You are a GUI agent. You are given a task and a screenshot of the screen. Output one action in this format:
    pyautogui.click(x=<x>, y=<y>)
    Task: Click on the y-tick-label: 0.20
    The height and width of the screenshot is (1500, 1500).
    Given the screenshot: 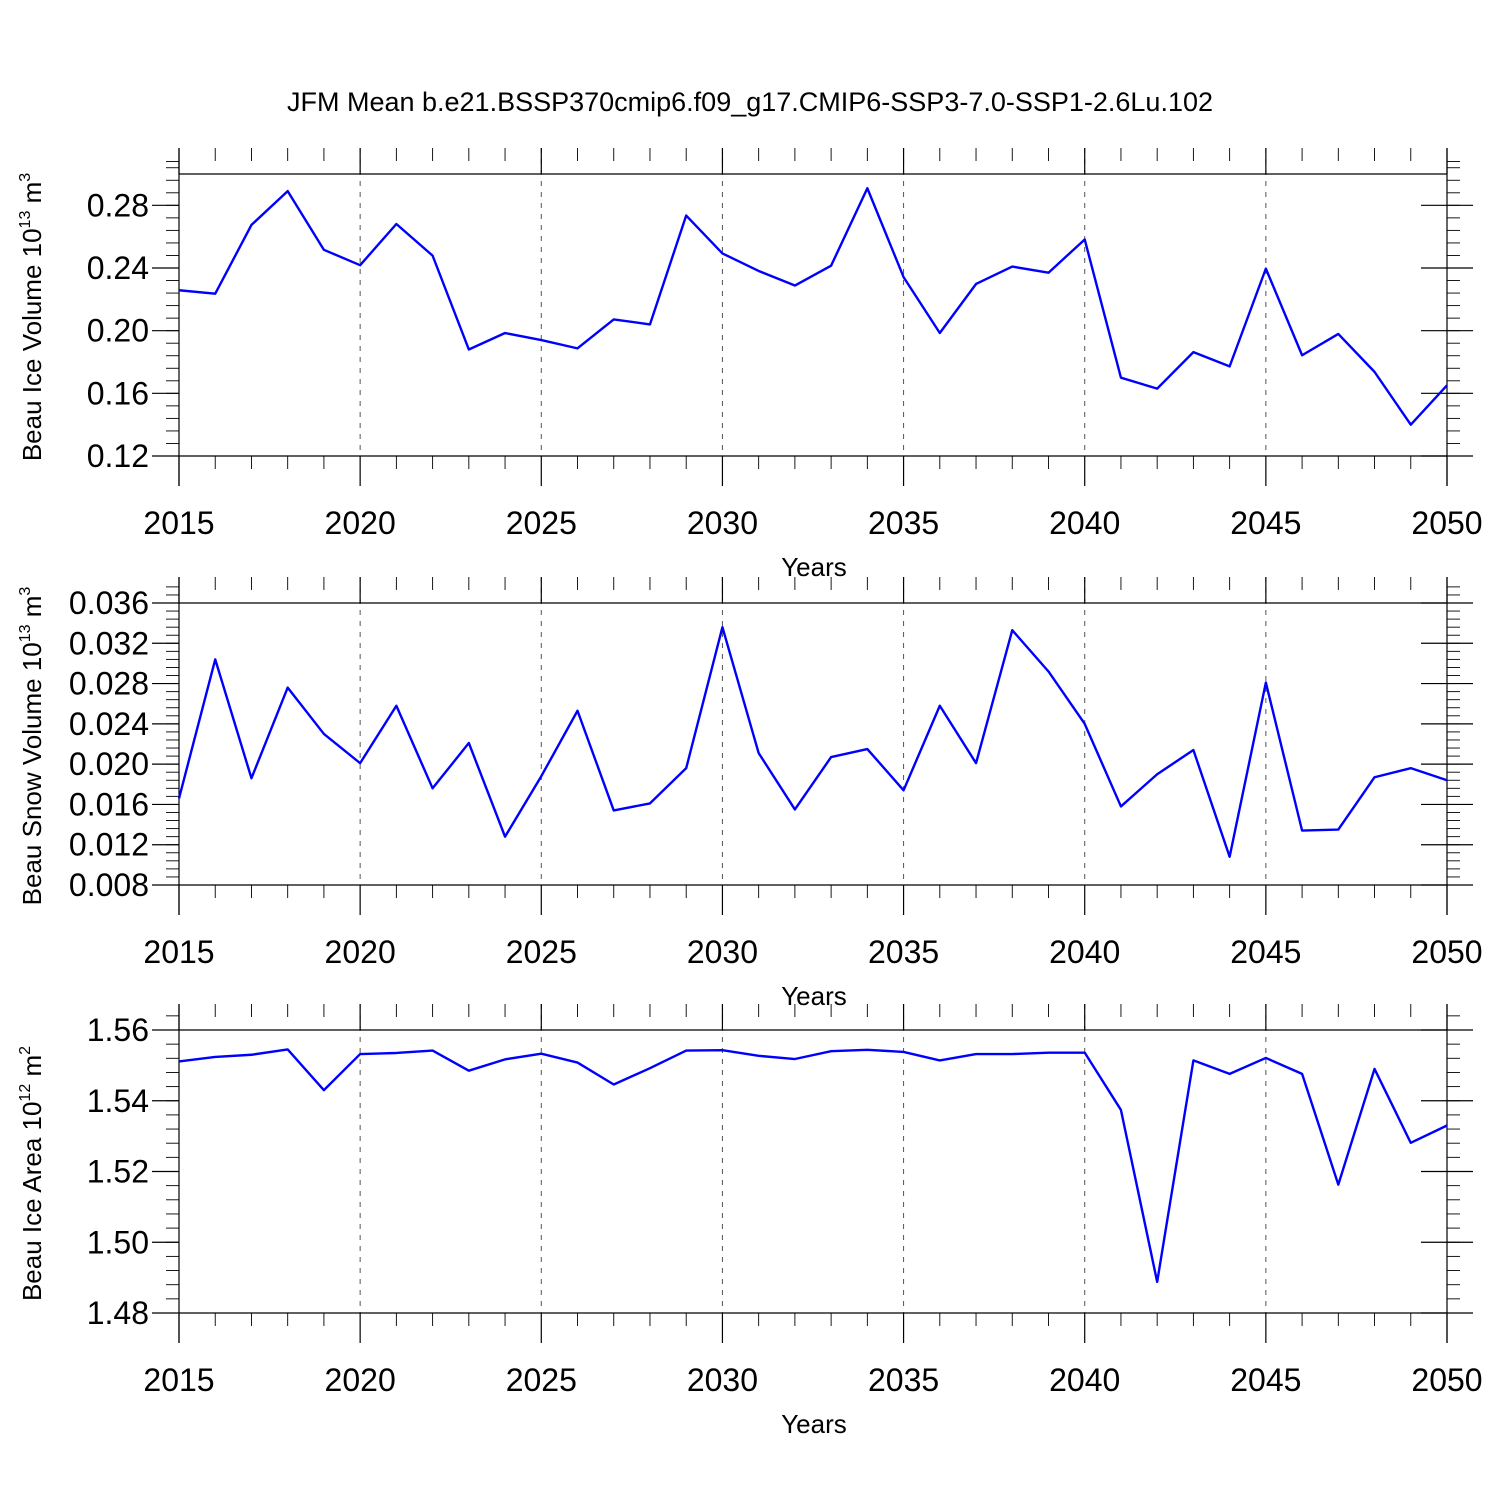 What is the action you would take?
    pyautogui.click(x=118, y=331)
    